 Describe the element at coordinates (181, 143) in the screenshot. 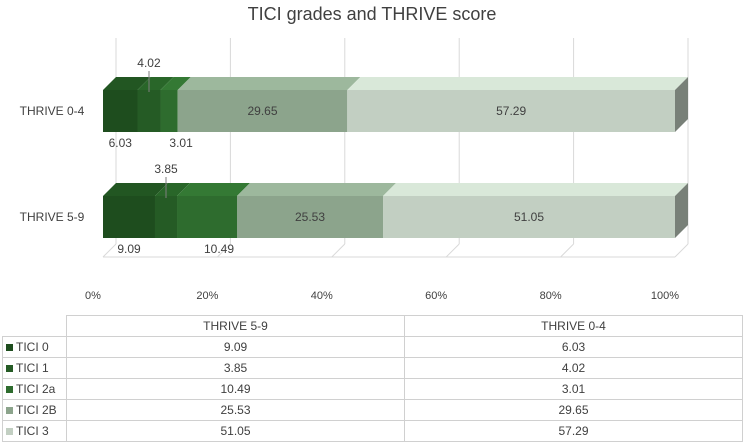

I see `data-label: 3.01` at that location.